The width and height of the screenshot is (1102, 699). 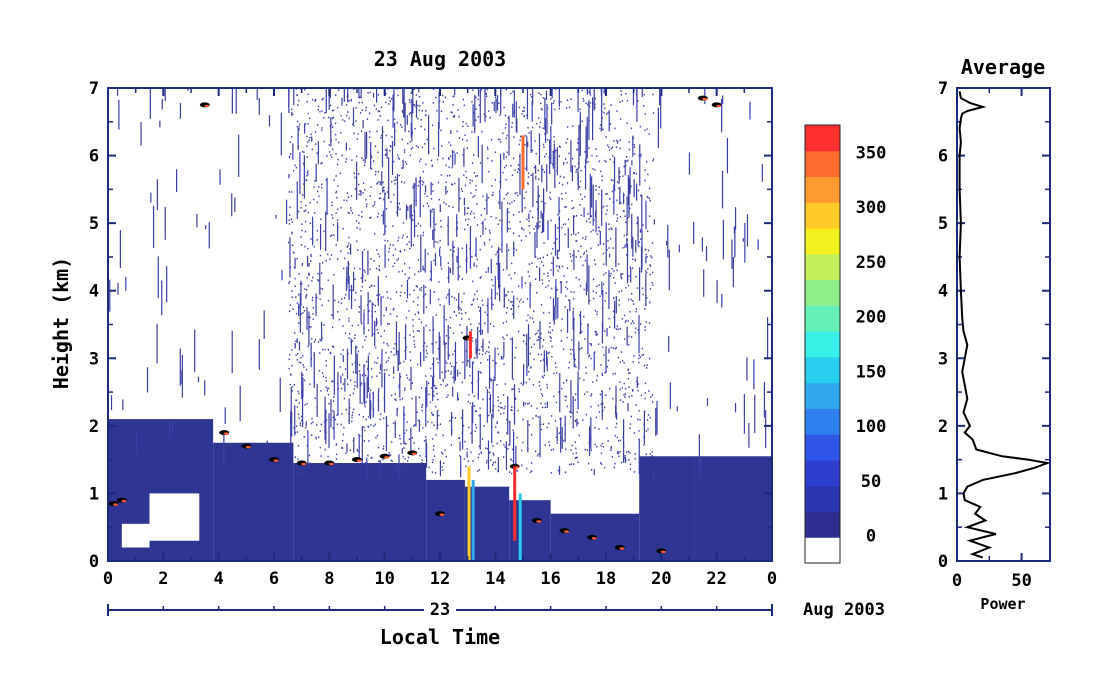 What do you see at coordinates (1004, 325) in the screenshot?
I see `average-power-line` at bounding box center [1004, 325].